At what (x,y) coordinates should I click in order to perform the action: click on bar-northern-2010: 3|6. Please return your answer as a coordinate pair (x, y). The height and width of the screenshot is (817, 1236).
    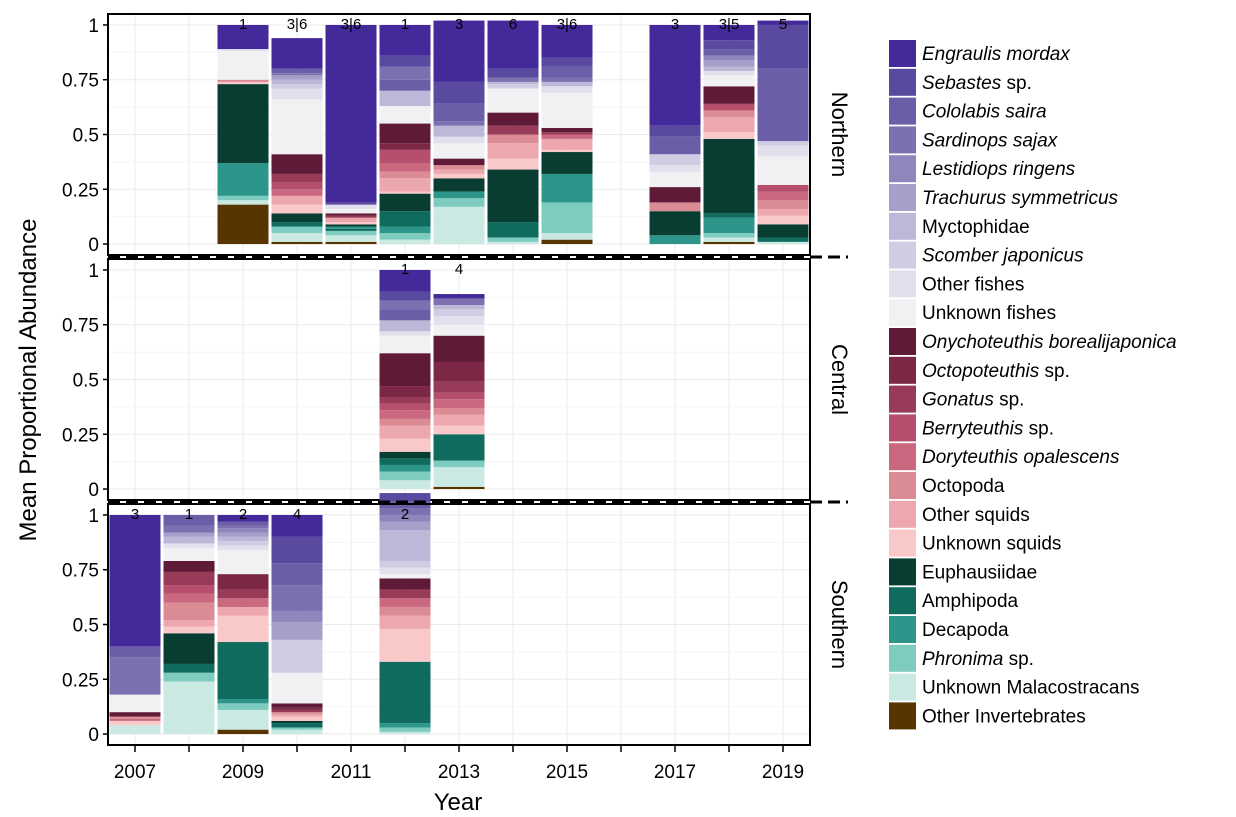
    Looking at the image, I should click on (297, 130).